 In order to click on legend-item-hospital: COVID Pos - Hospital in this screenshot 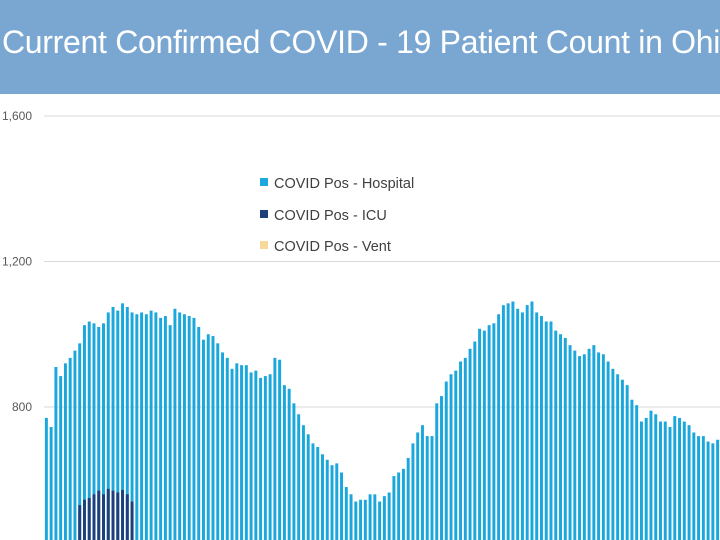, I will do `click(337, 184)`.